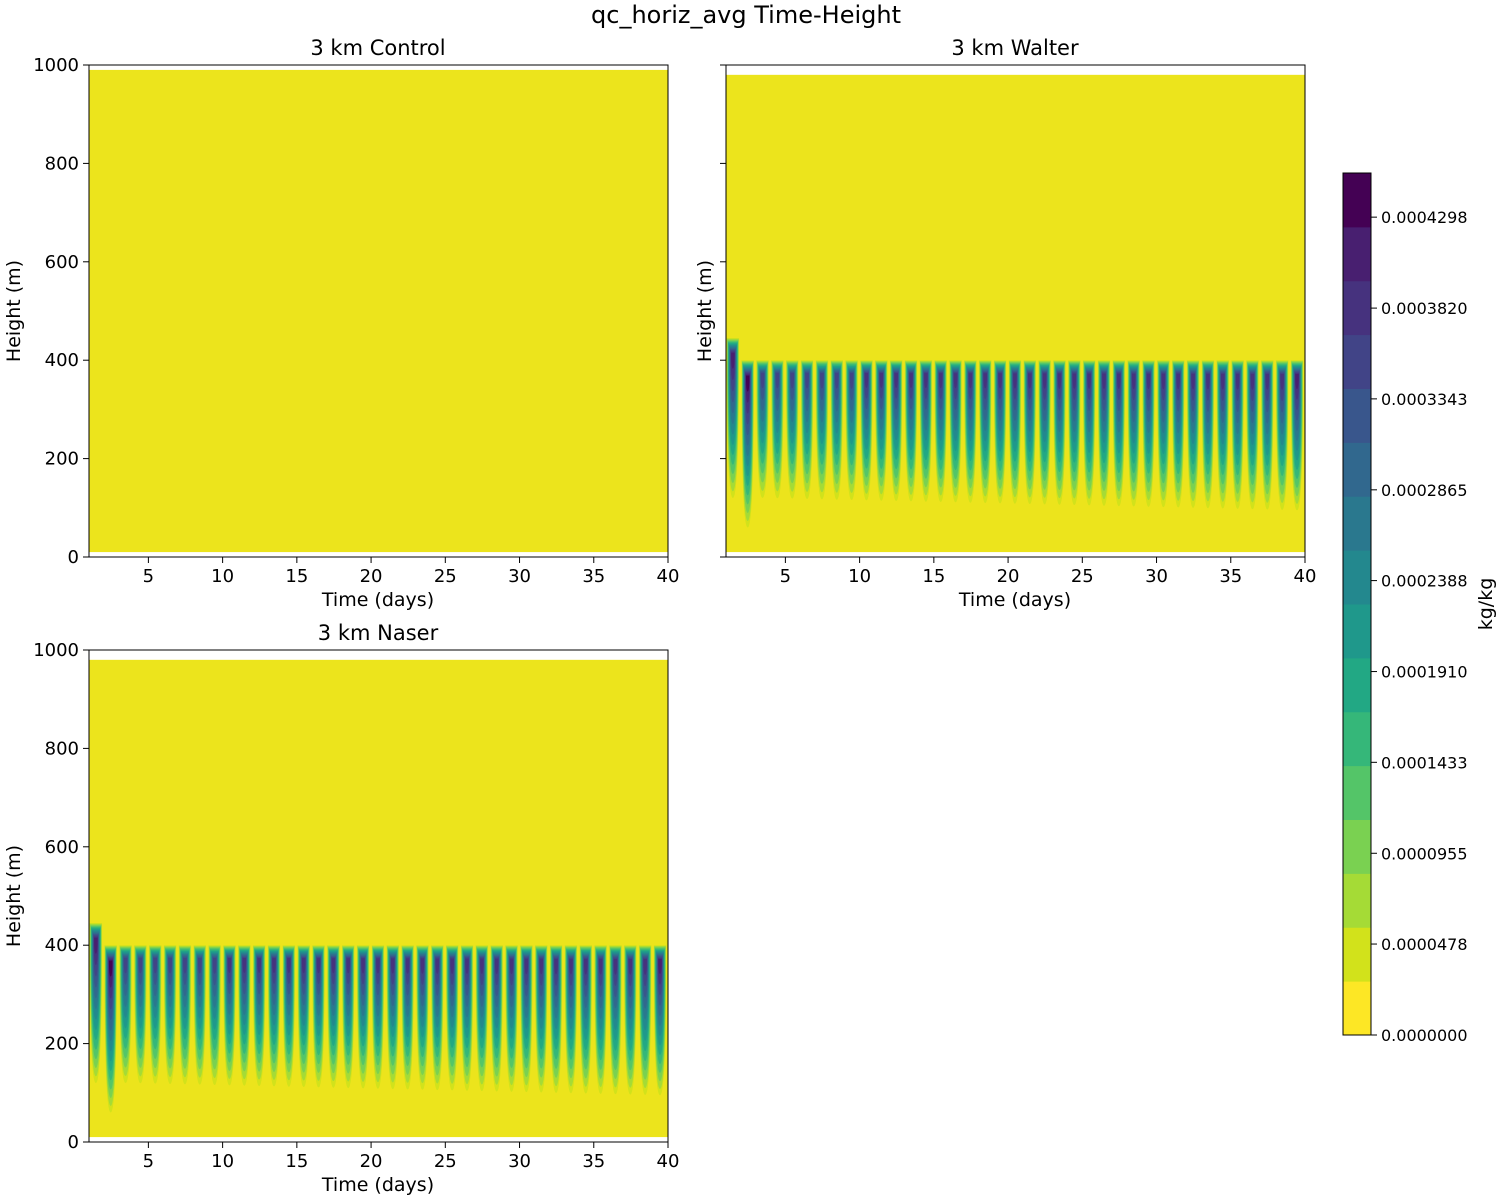 This screenshot has width=1500, height=1200. I want to click on walter-xtick-label: 15, so click(933, 576).